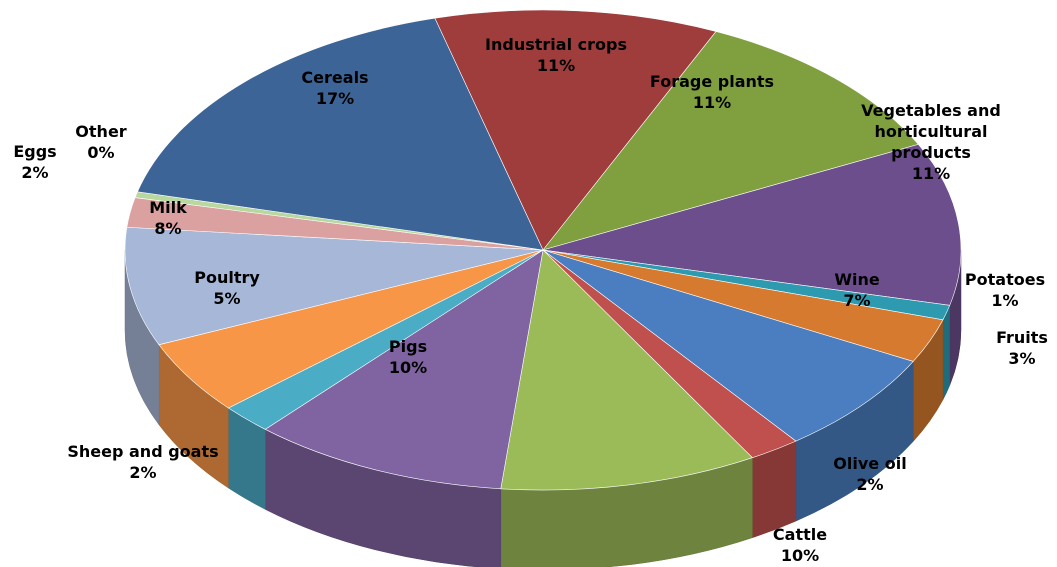  I want to click on category-label: Wine, so click(857, 279).